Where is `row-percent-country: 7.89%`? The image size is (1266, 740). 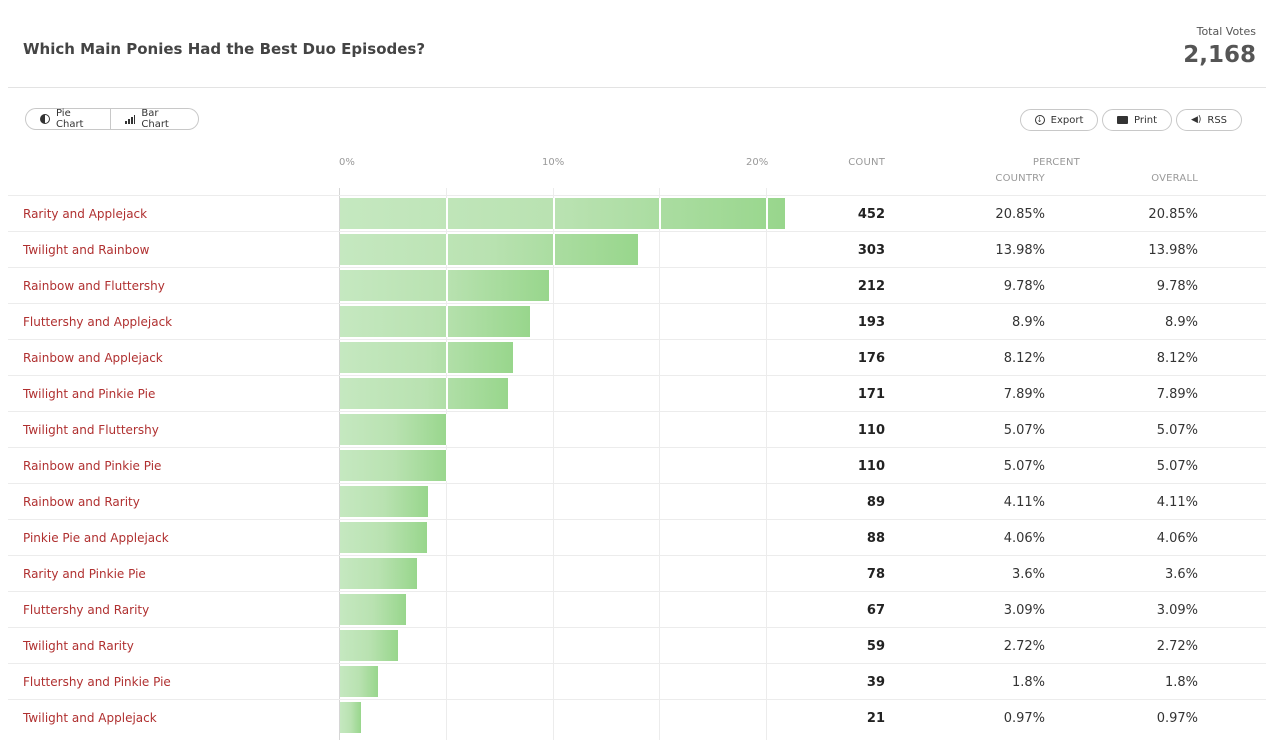 row-percent-country: 7.89% is located at coordinates (1024, 394).